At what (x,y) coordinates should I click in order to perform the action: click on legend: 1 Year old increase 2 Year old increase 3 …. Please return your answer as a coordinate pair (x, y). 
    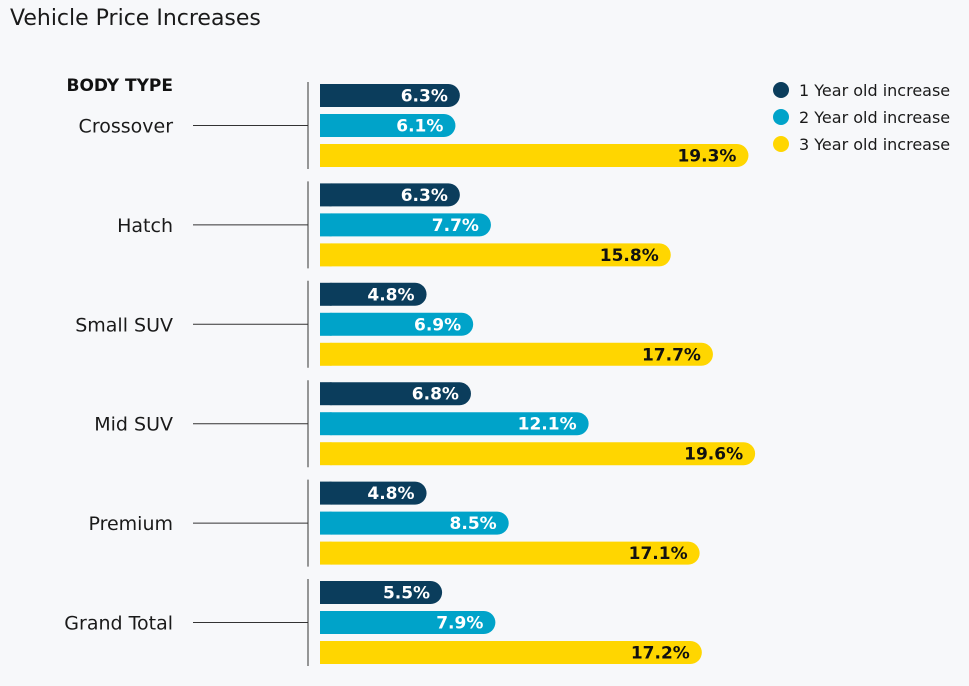
    Looking at the image, I should click on (861, 117).